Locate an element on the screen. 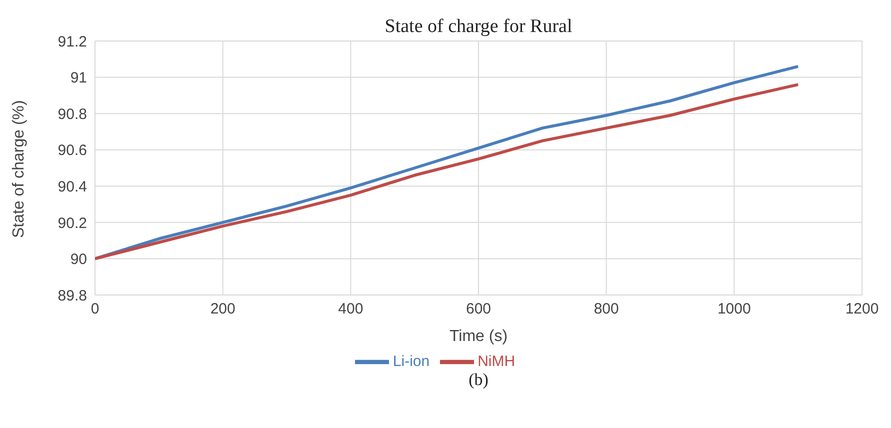 This screenshot has height=428, width=891. x-axis-title: Time (s) is located at coordinates (478, 336).